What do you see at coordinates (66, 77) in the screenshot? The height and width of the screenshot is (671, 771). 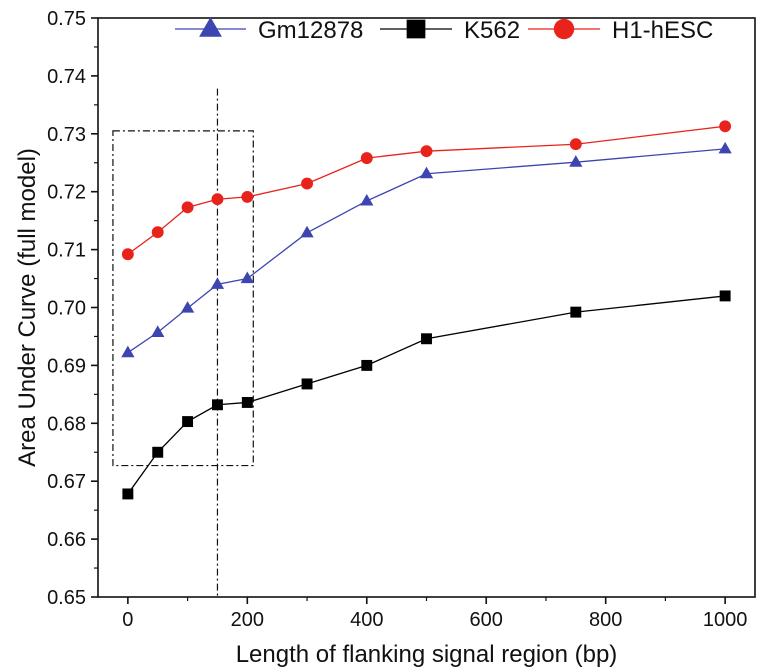 I see `y-tick-label: 0.74` at bounding box center [66, 77].